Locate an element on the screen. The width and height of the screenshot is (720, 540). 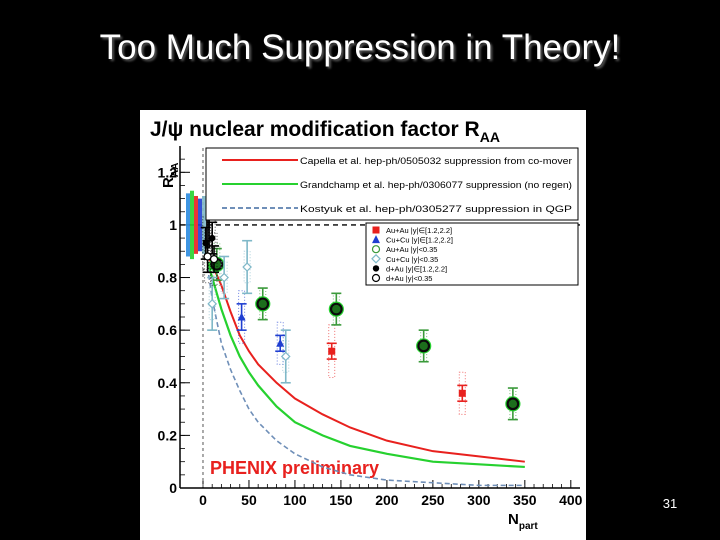
x-tick-label: 50 is located at coordinates (249, 500).